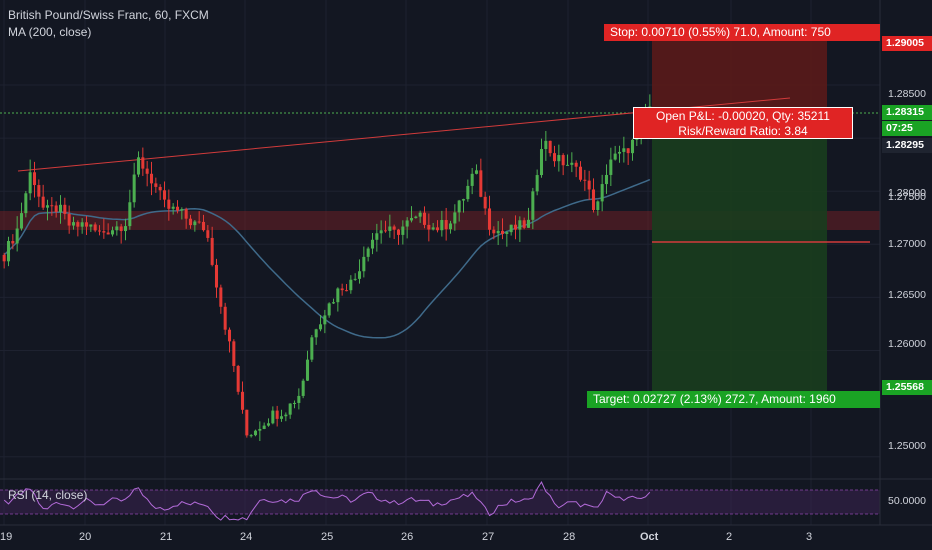  What do you see at coordinates (649, 537) in the screenshot?
I see `x-tick: Oct` at bounding box center [649, 537].